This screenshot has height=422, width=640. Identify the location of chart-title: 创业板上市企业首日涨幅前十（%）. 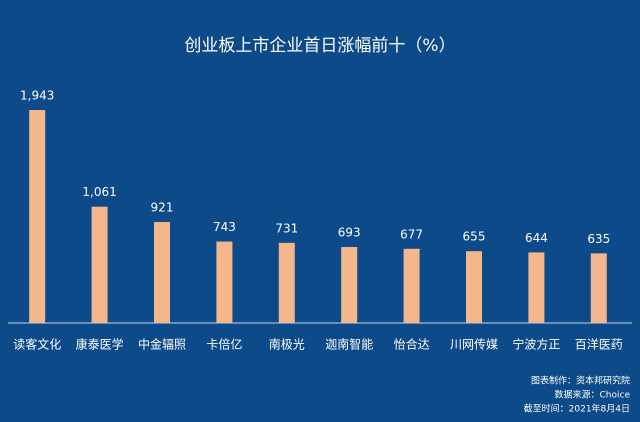
(319, 46).